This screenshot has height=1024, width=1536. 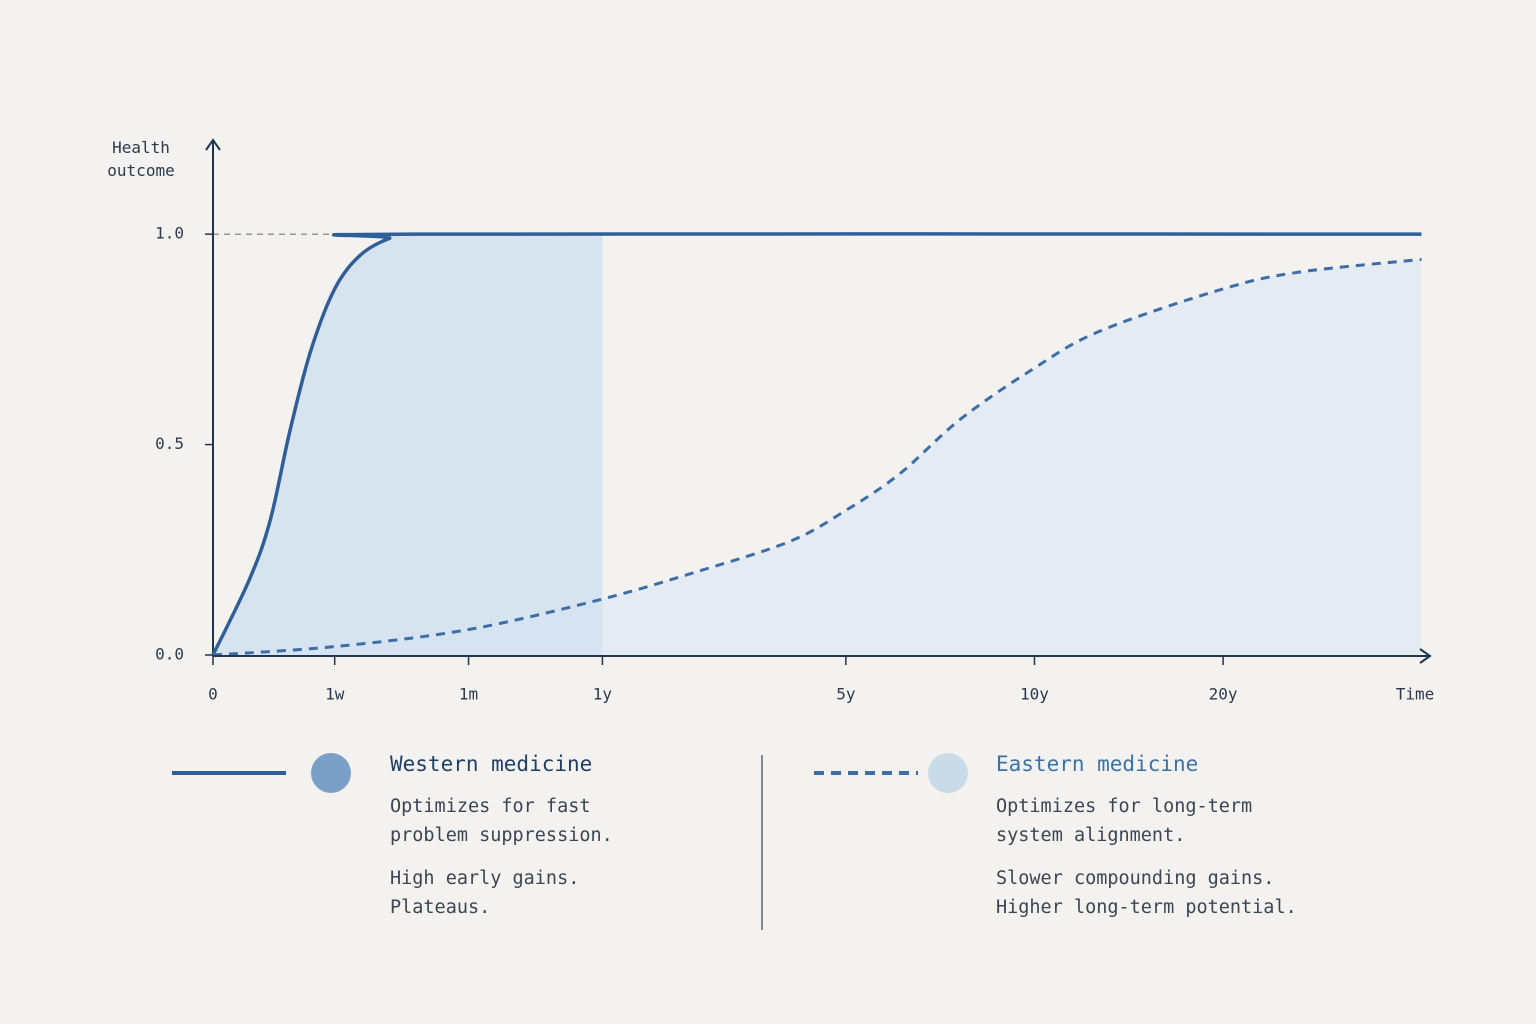 I want to click on x-axis-label: Time, so click(x=1415, y=694).